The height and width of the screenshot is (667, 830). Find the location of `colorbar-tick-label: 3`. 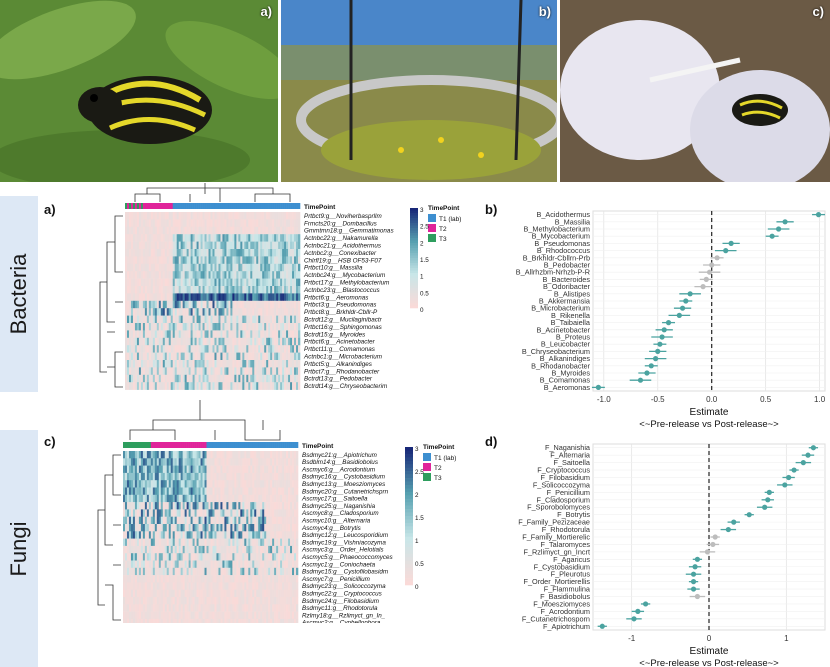

colorbar-tick-label: 3 is located at coordinates (422, 210).